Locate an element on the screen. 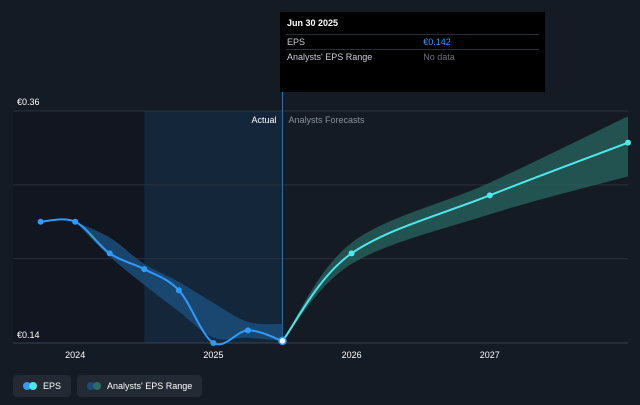  tooltip-date: Jun 30 2025 is located at coordinates (313, 23).